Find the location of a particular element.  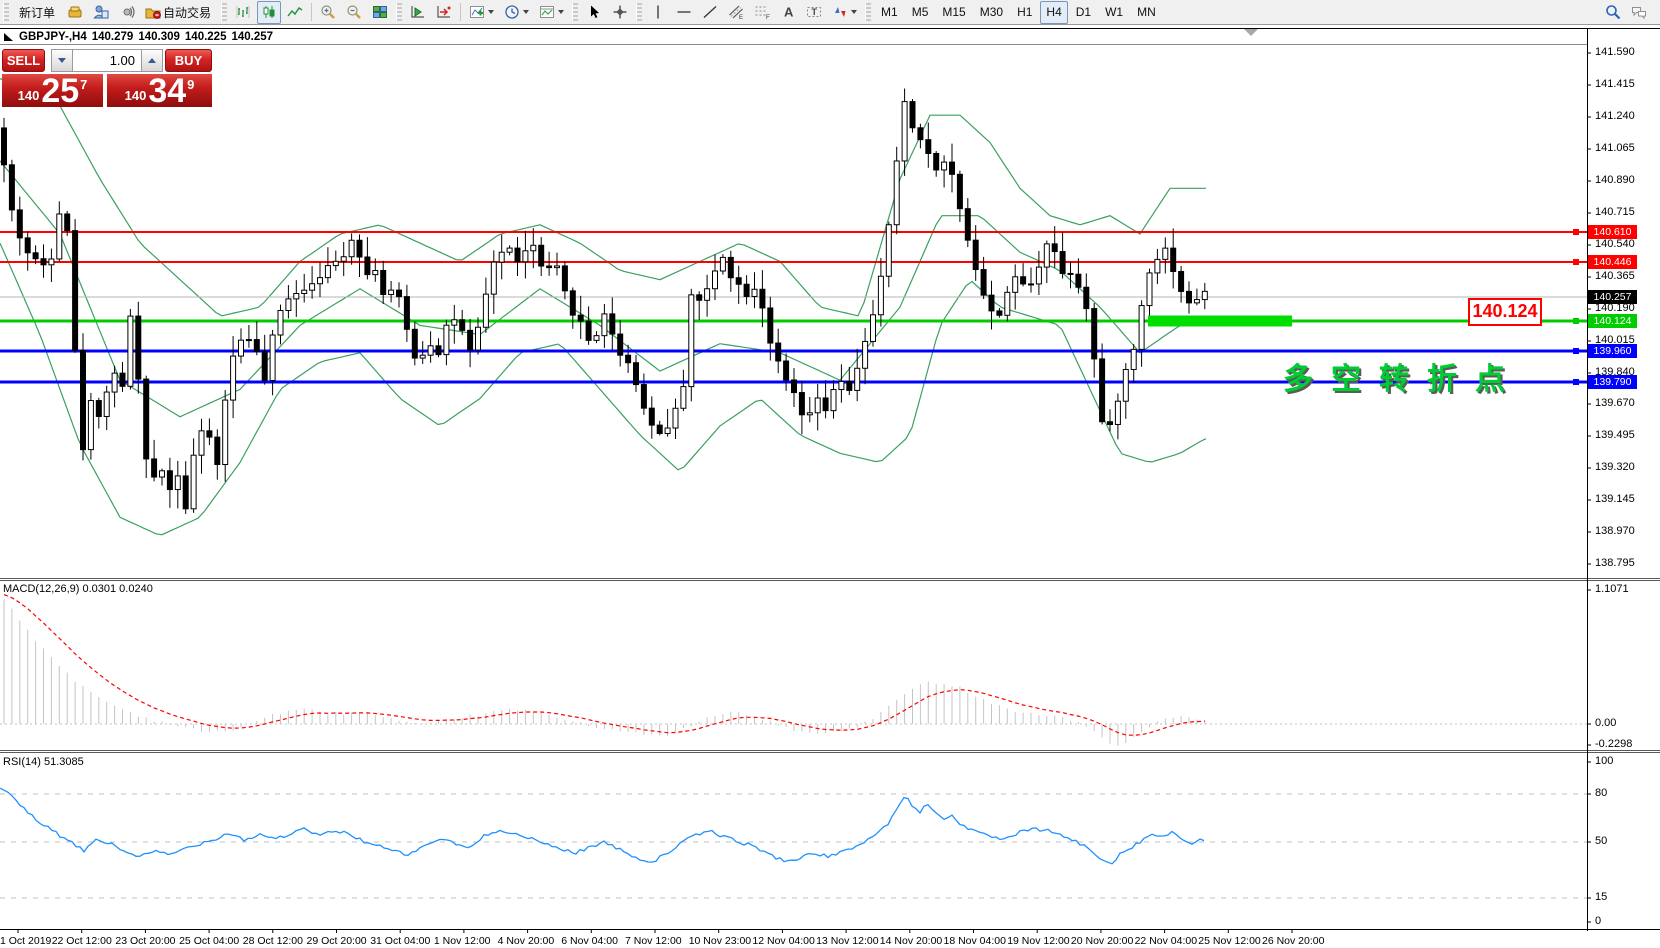

periods-button is located at coordinates (516, 12).